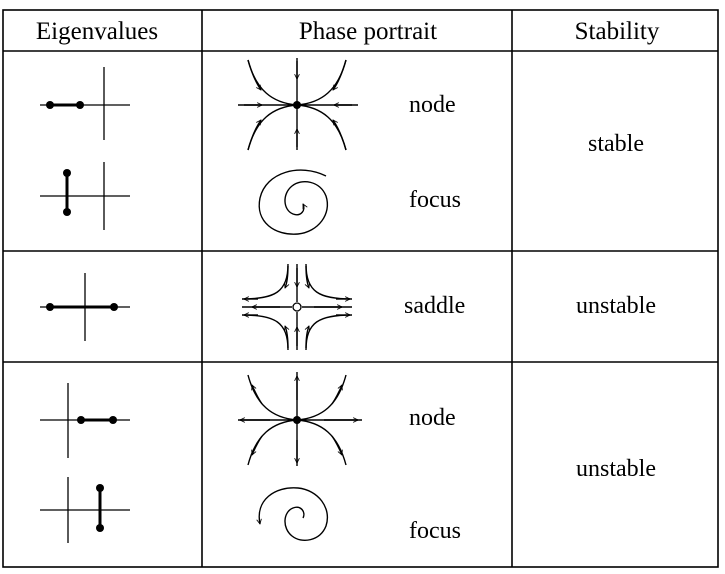 The height and width of the screenshot is (574, 725). I want to click on stability-label-row3: unstable, so click(616, 469).